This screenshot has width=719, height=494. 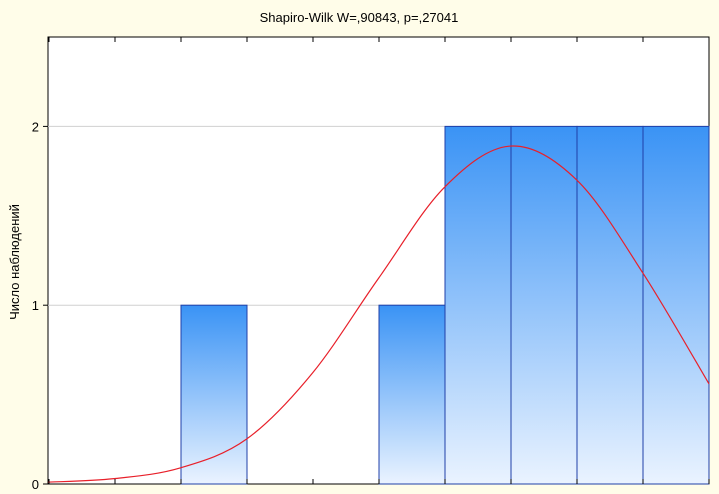 I want to click on y-axis-label: Число наблюдений, so click(x=14, y=262).